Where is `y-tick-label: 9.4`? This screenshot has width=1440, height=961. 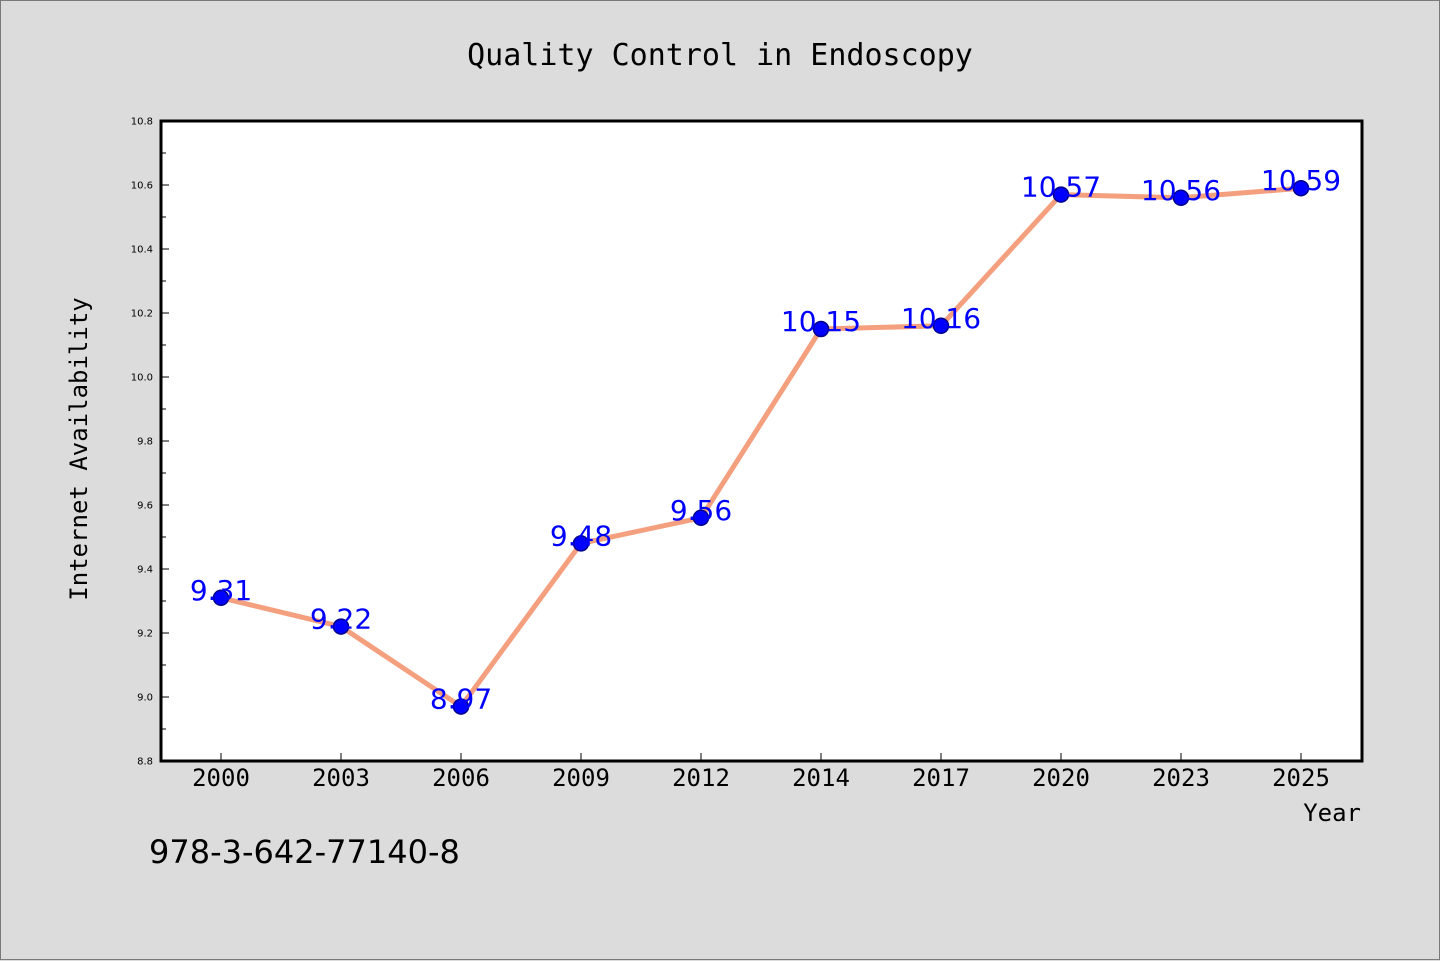 y-tick-label: 9.4 is located at coordinates (145, 570).